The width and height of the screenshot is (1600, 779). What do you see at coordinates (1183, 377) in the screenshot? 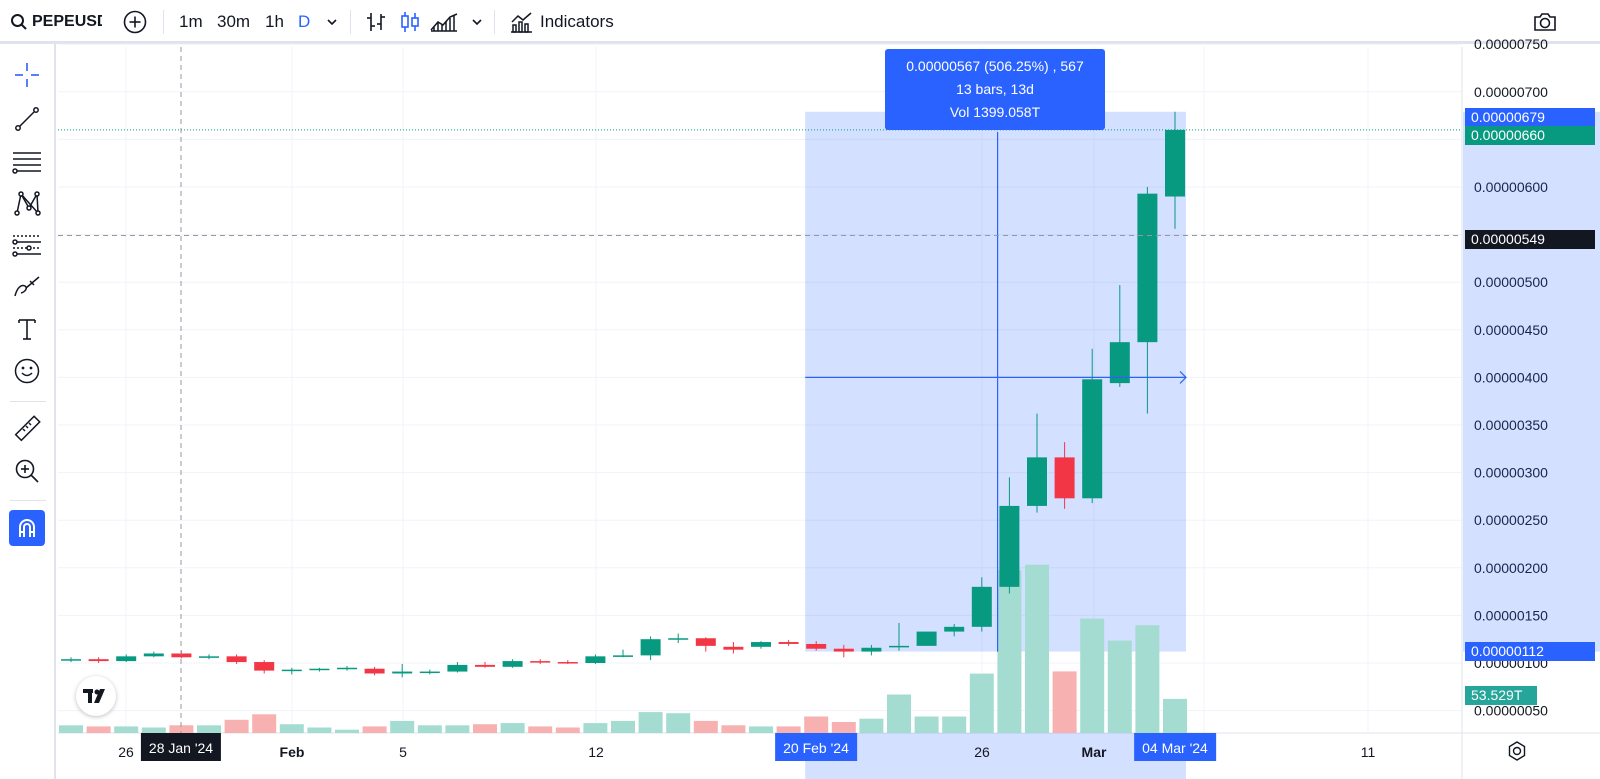
I see `measure-arrow` at bounding box center [1183, 377].